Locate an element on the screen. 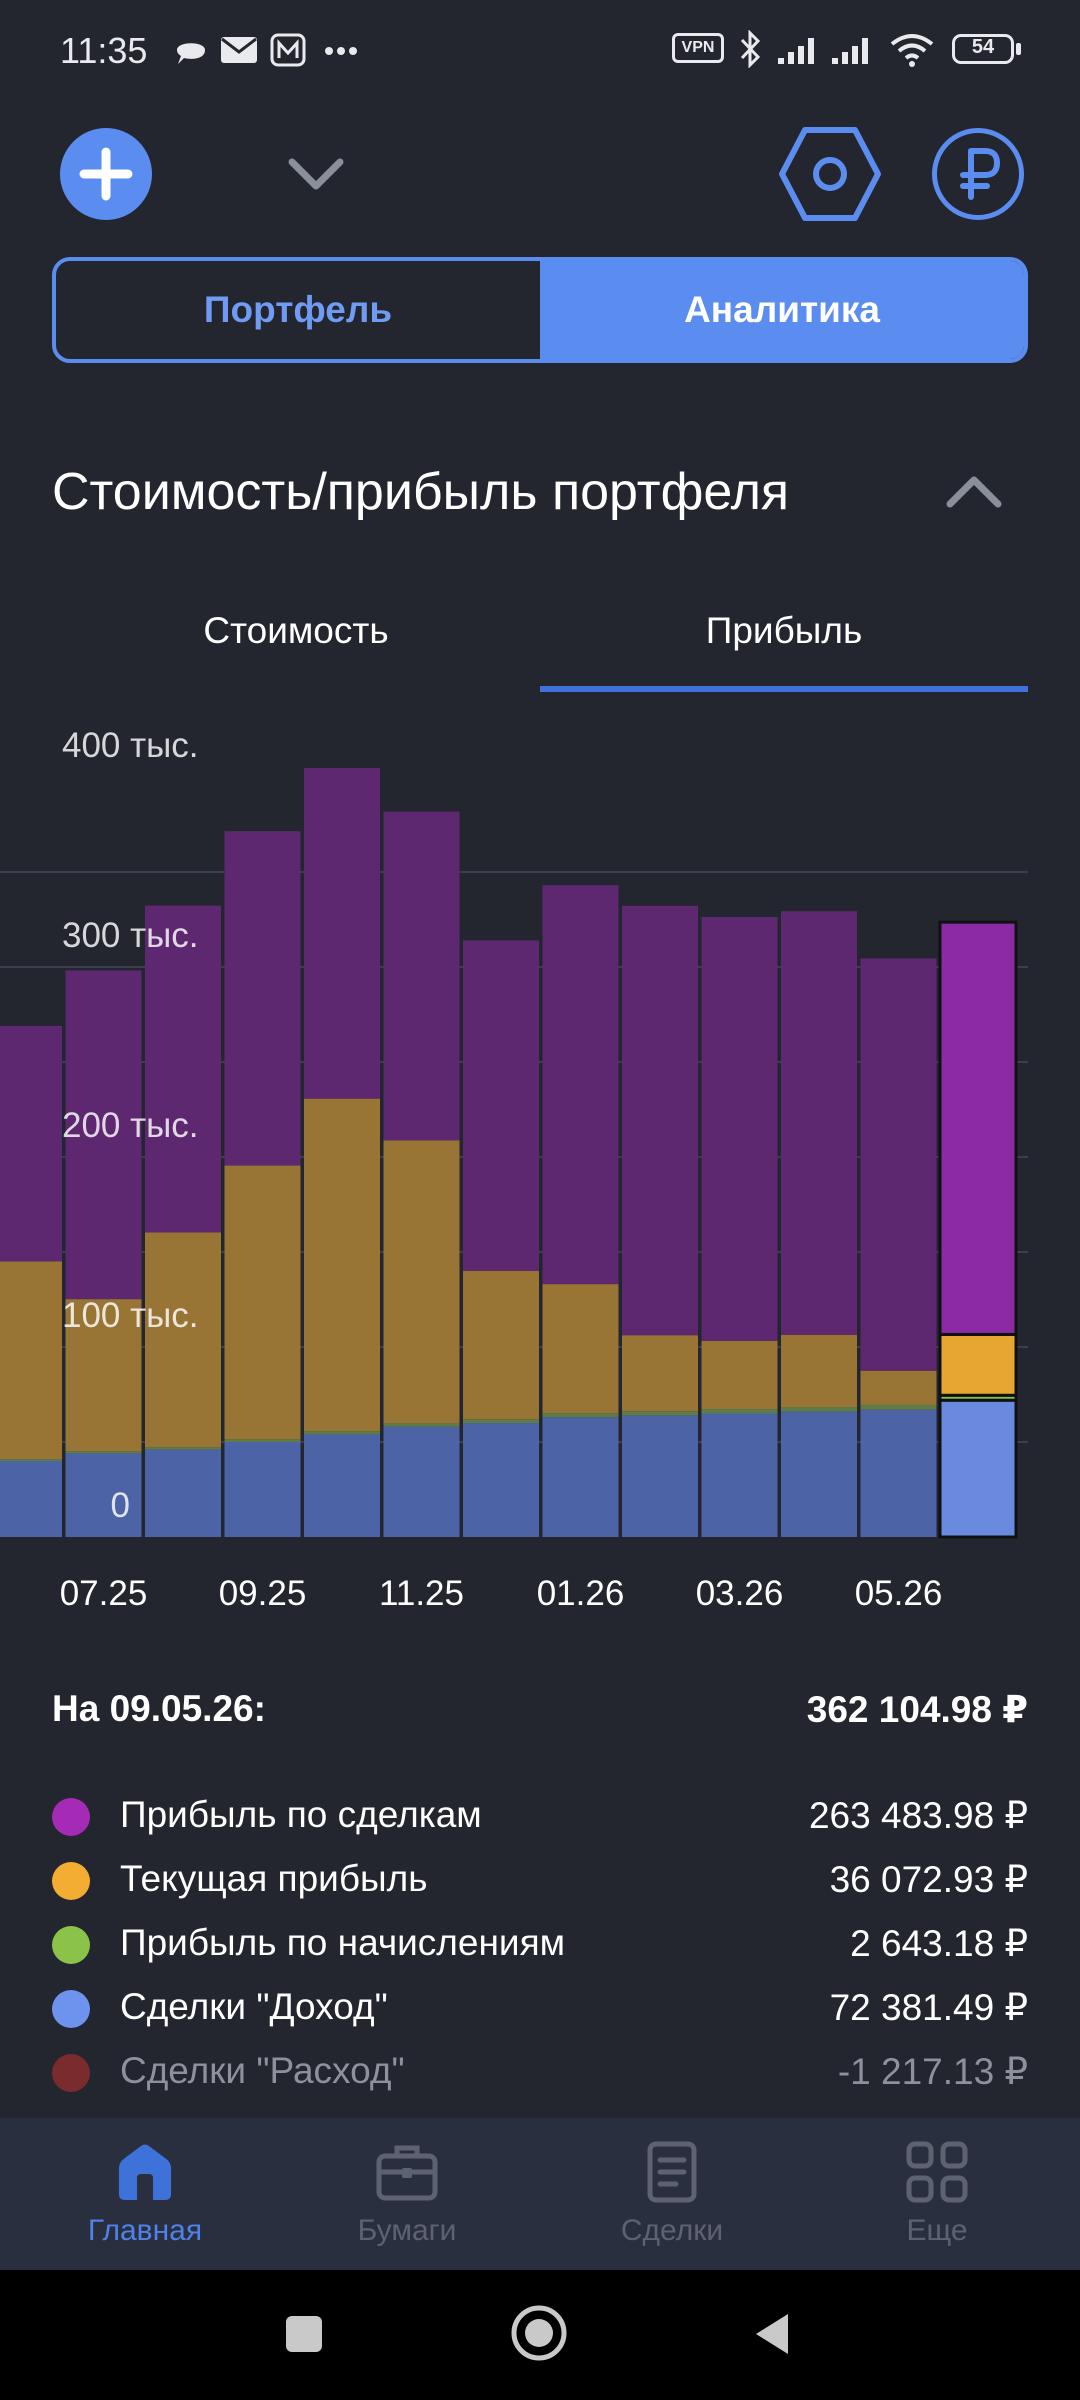  battery-nub is located at coordinates (1018, 49).